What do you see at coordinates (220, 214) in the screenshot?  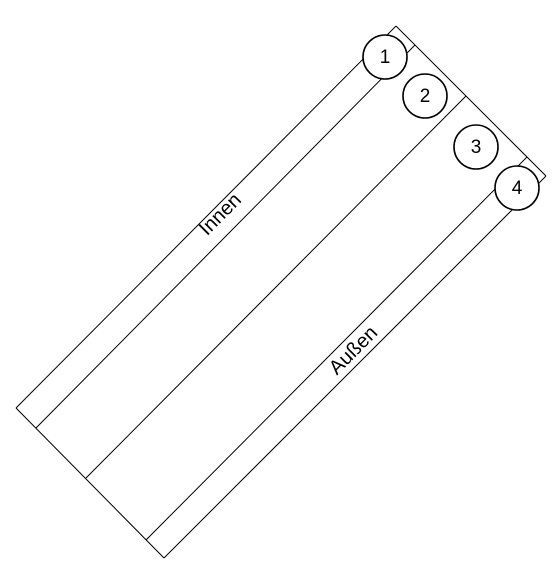 I see `inner-side-label: Innen` at bounding box center [220, 214].